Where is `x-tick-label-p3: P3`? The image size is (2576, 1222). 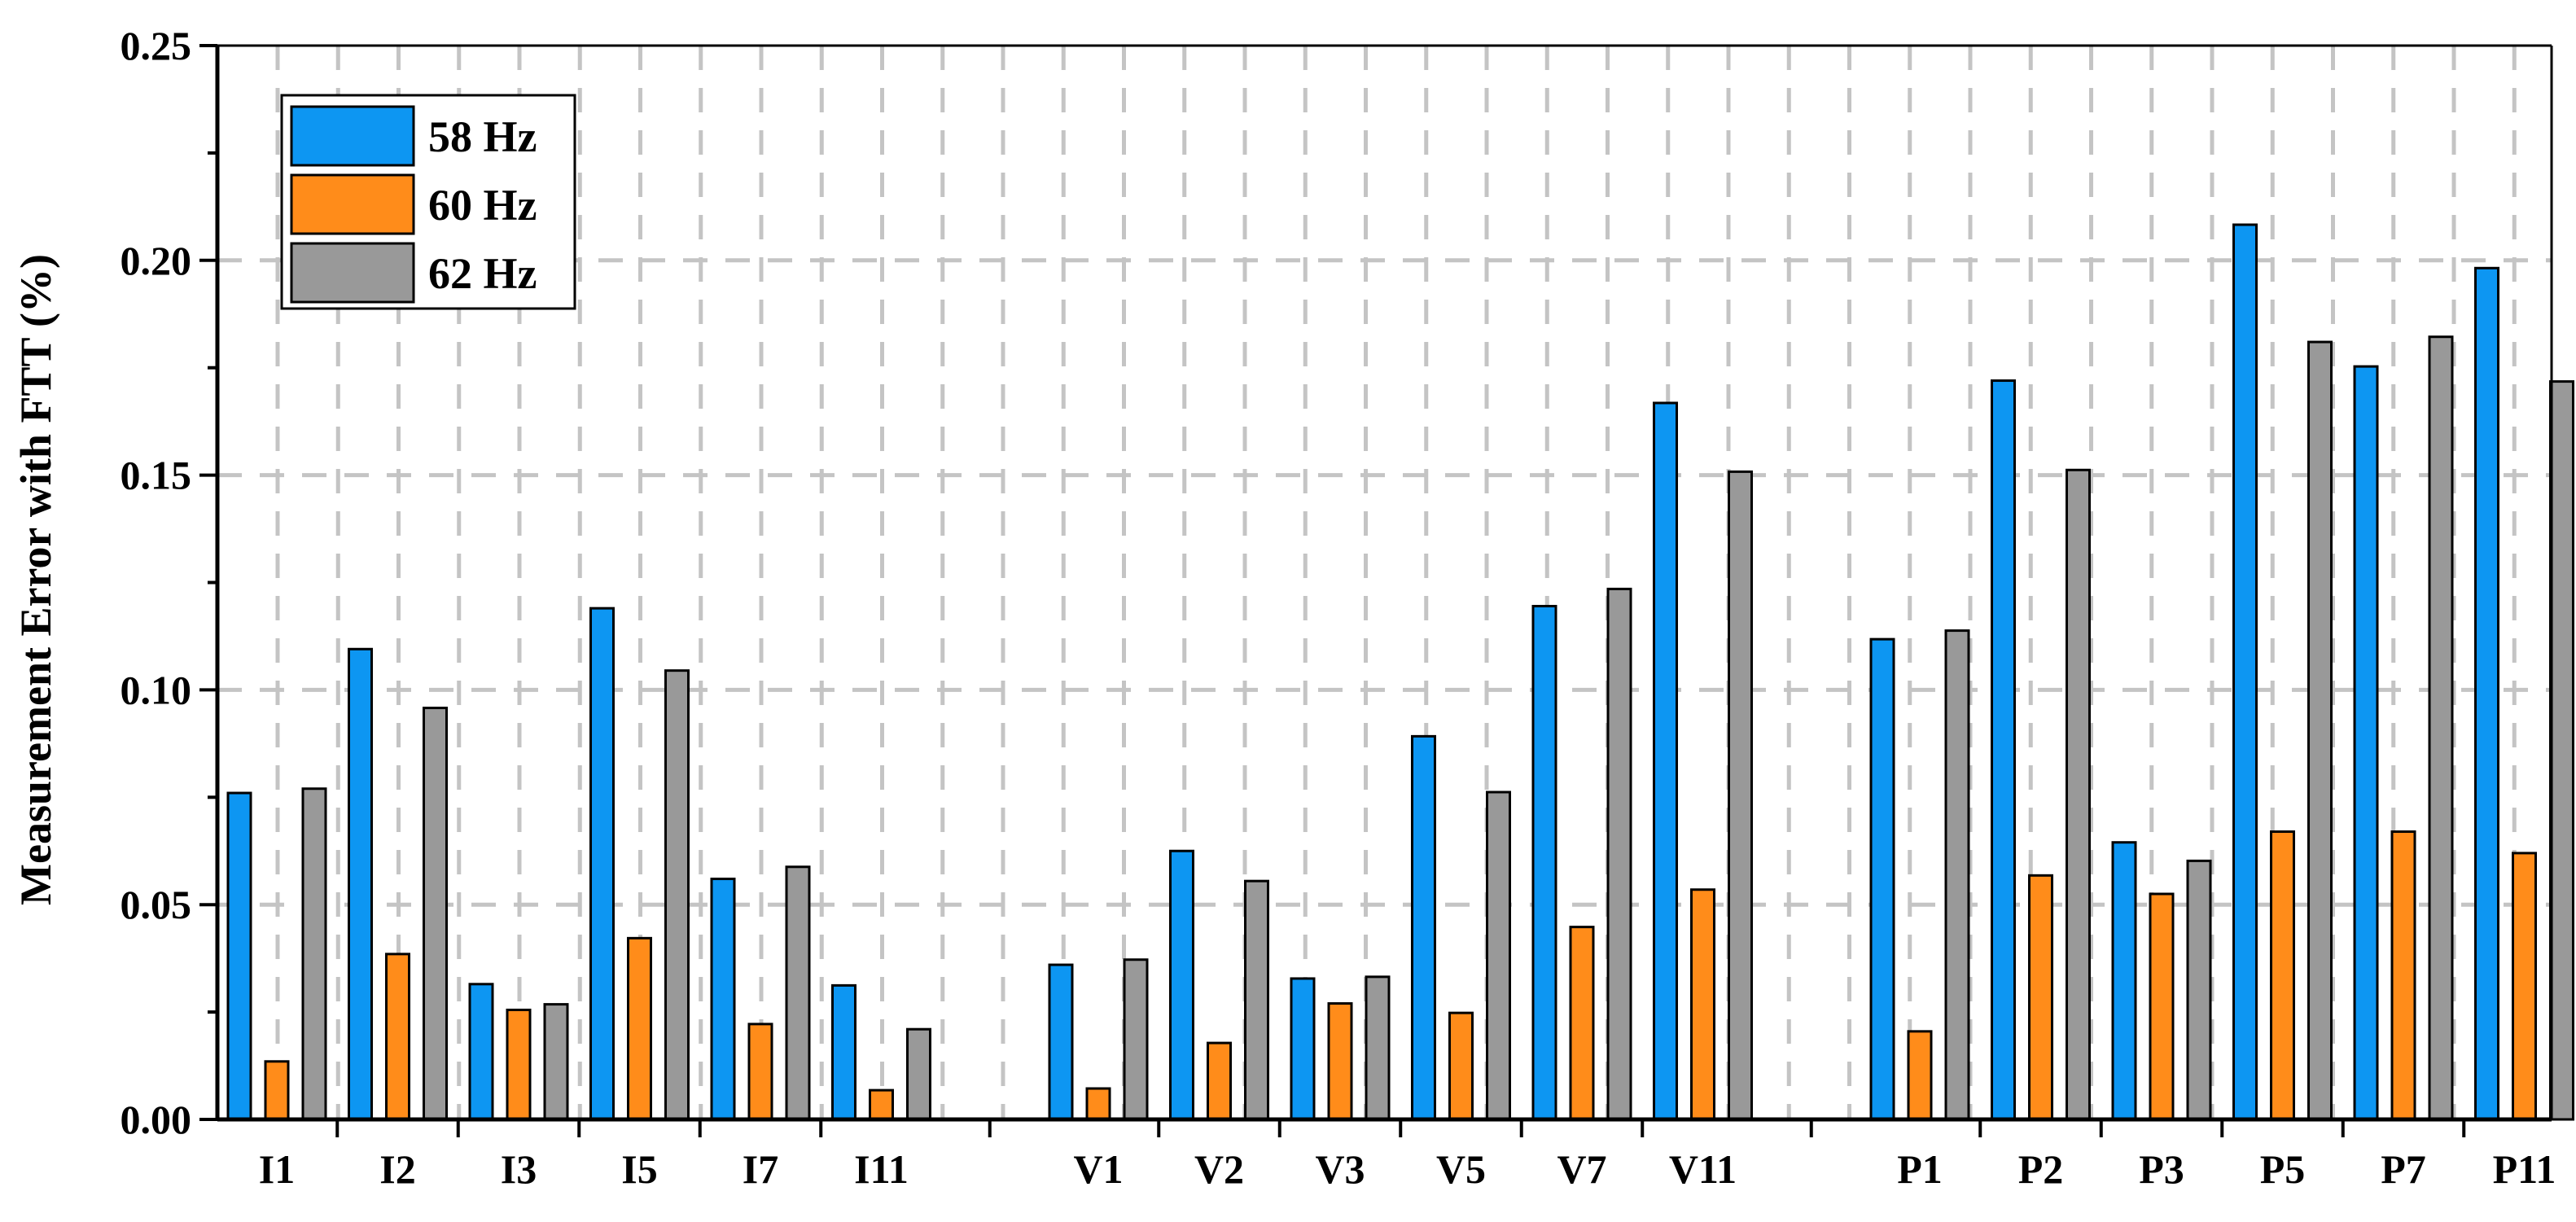
x-tick-label-p3: P3 is located at coordinates (2161, 1169).